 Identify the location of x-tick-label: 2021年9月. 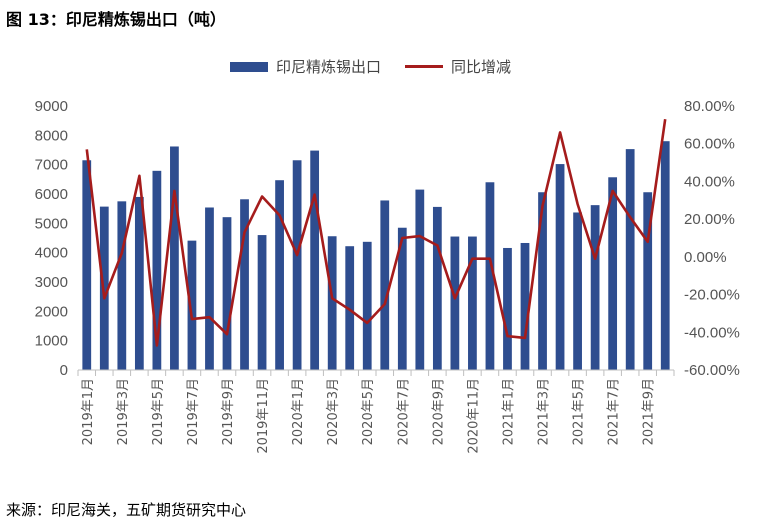
(649, 411).